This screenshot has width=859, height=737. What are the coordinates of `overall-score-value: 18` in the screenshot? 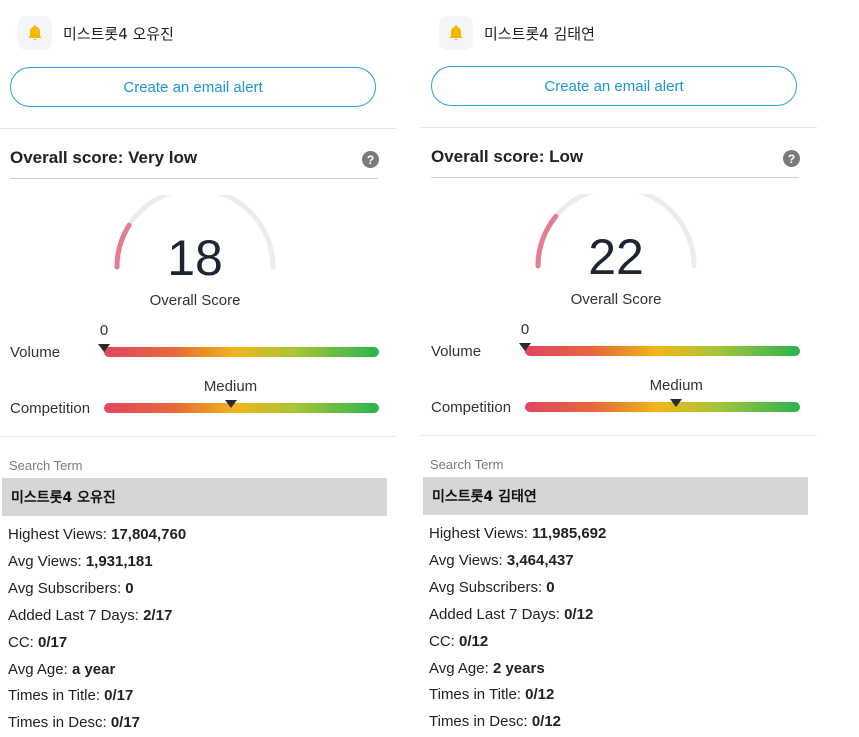 It's located at (195, 258).